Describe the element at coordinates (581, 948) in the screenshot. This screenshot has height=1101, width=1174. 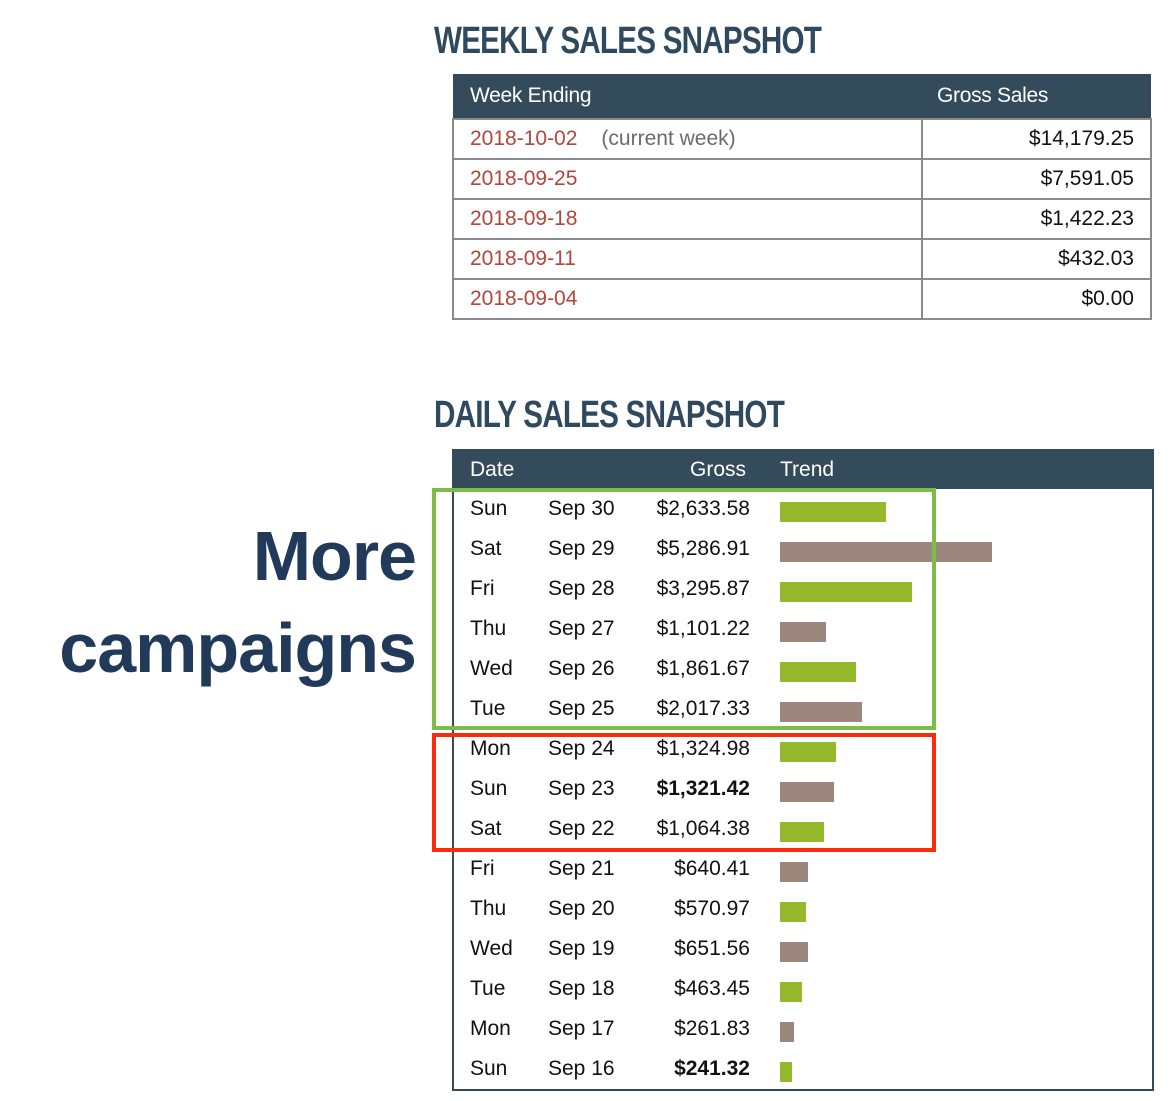
I see `day-date: Sep 19` at that location.